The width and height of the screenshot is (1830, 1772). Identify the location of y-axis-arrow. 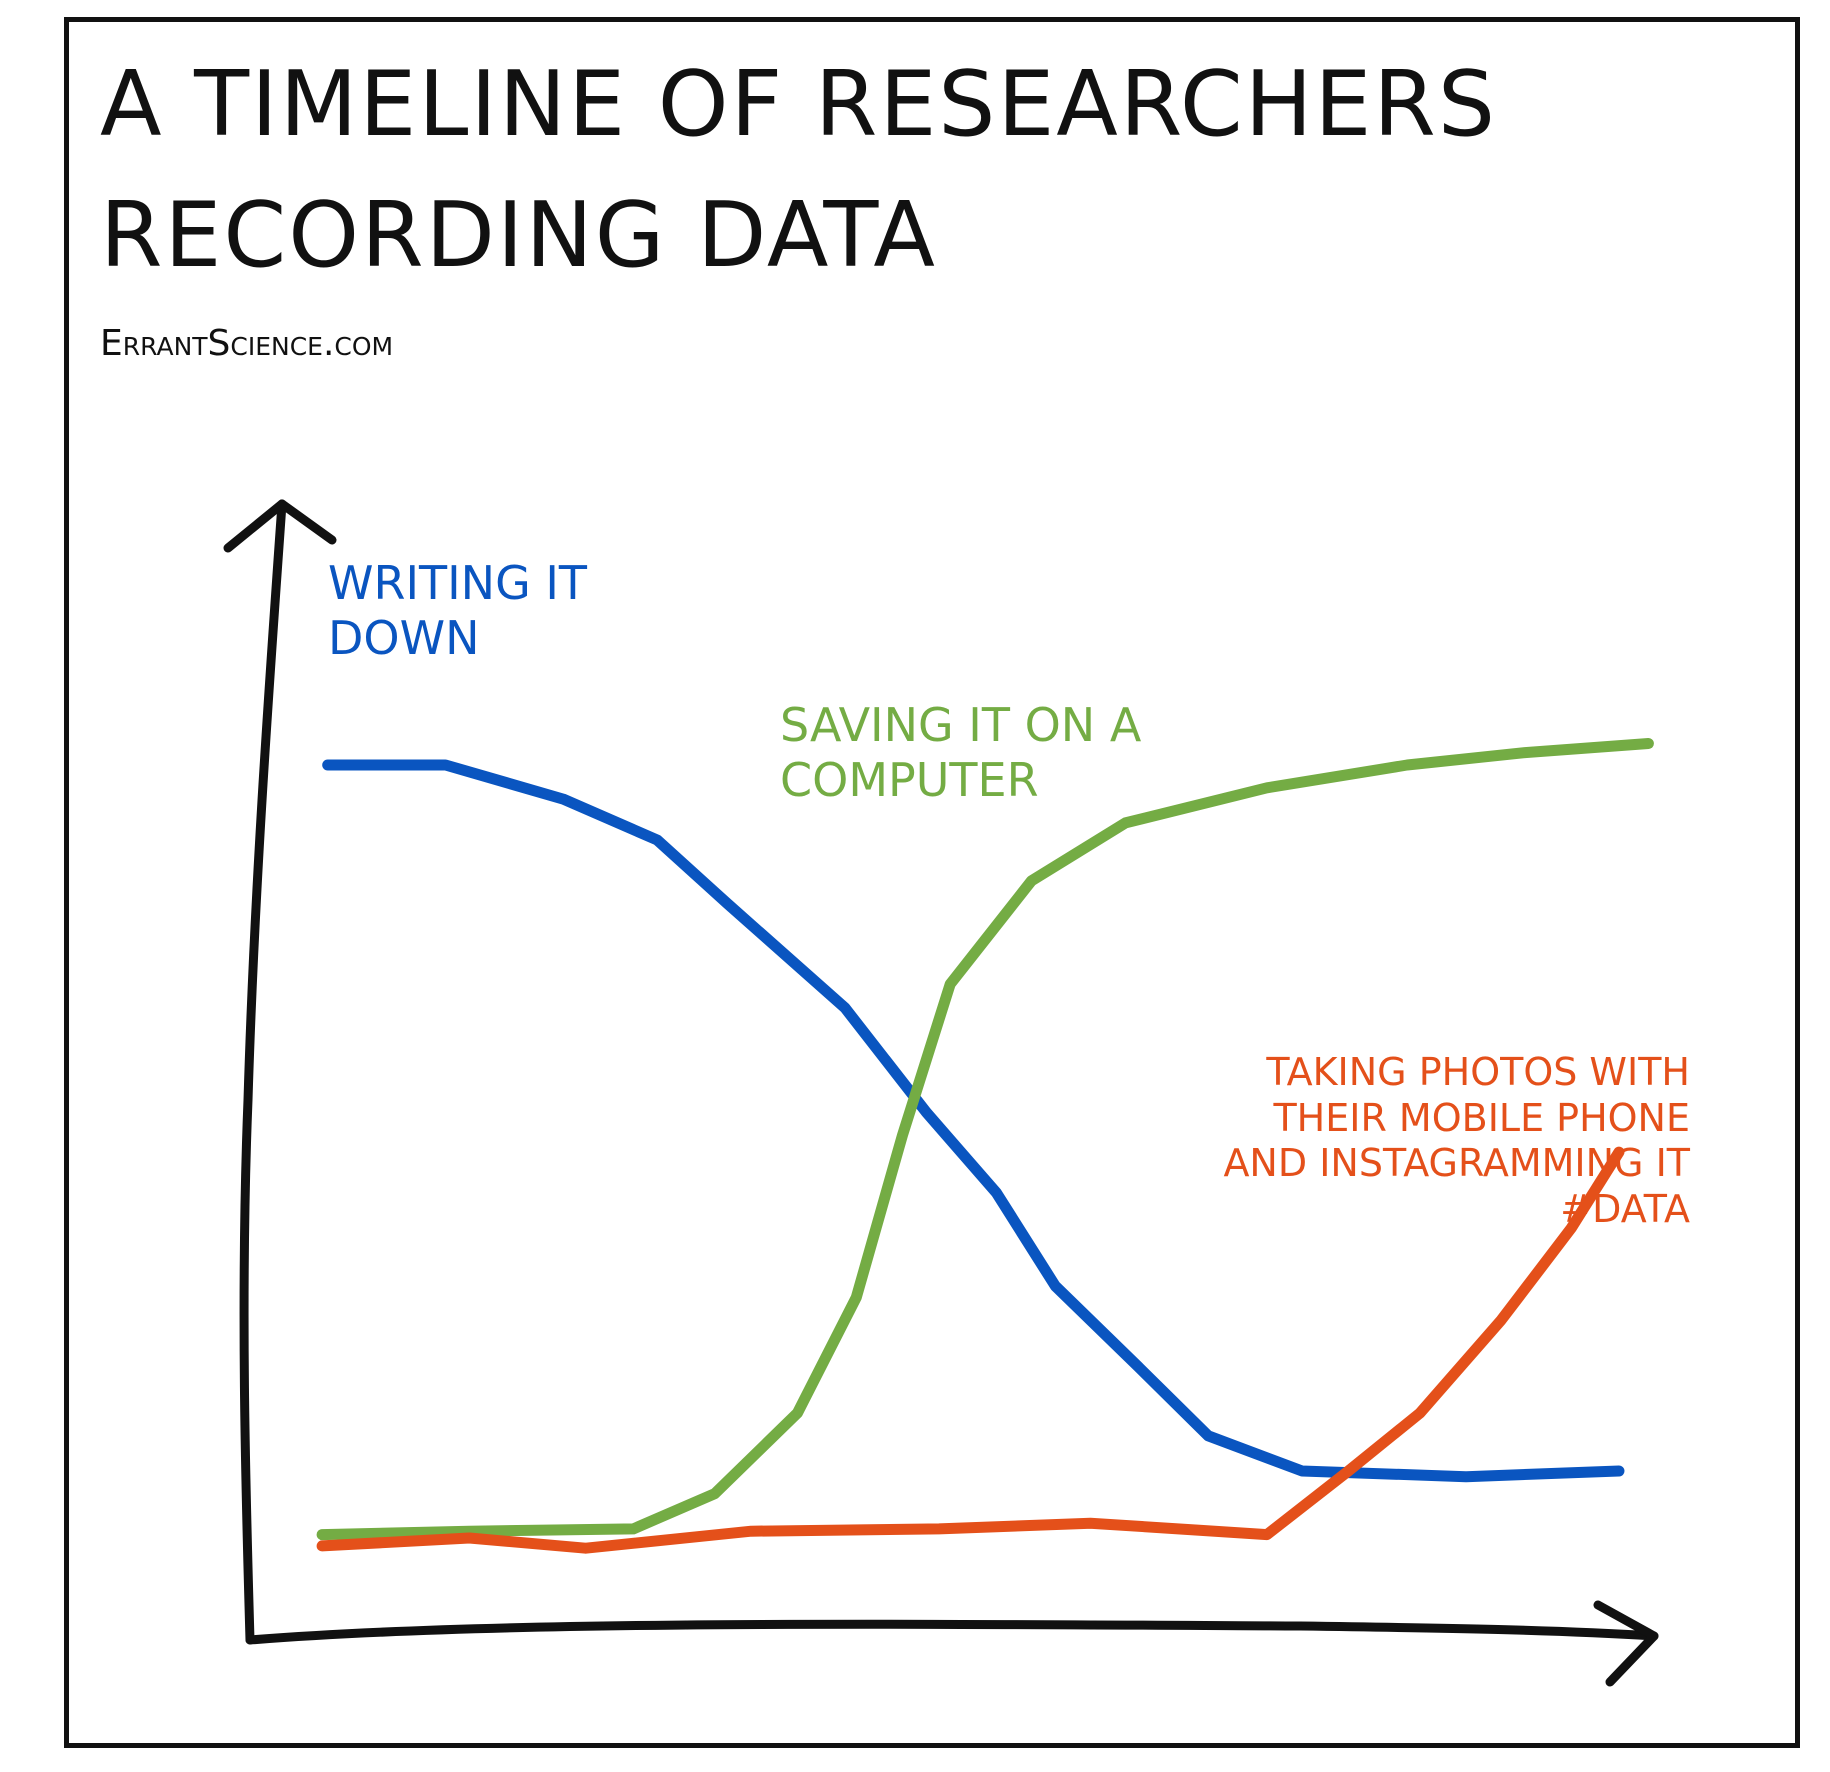
(280, 526).